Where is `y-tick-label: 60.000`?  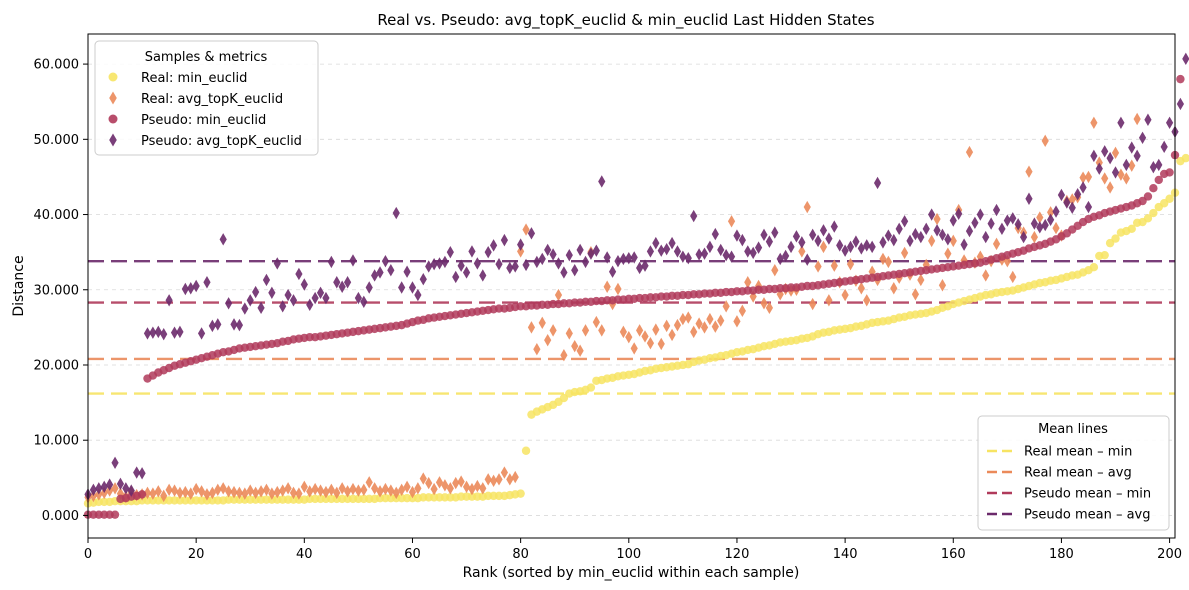
y-tick-label: 60.000 is located at coordinates (57, 65).